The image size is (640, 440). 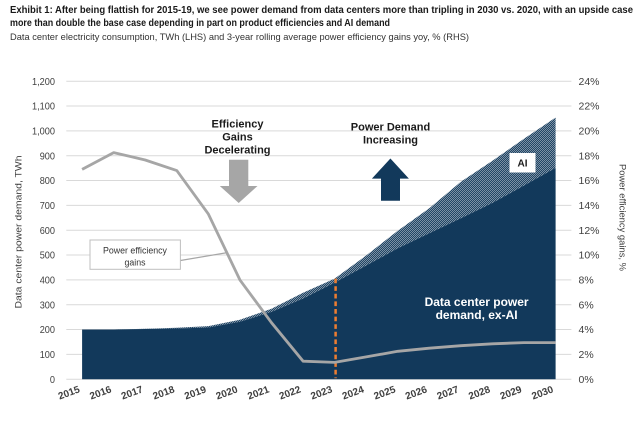 What do you see at coordinates (589, 132) in the screenshot?
I see `svg-text: 20%` at bounding box center [589, 132].